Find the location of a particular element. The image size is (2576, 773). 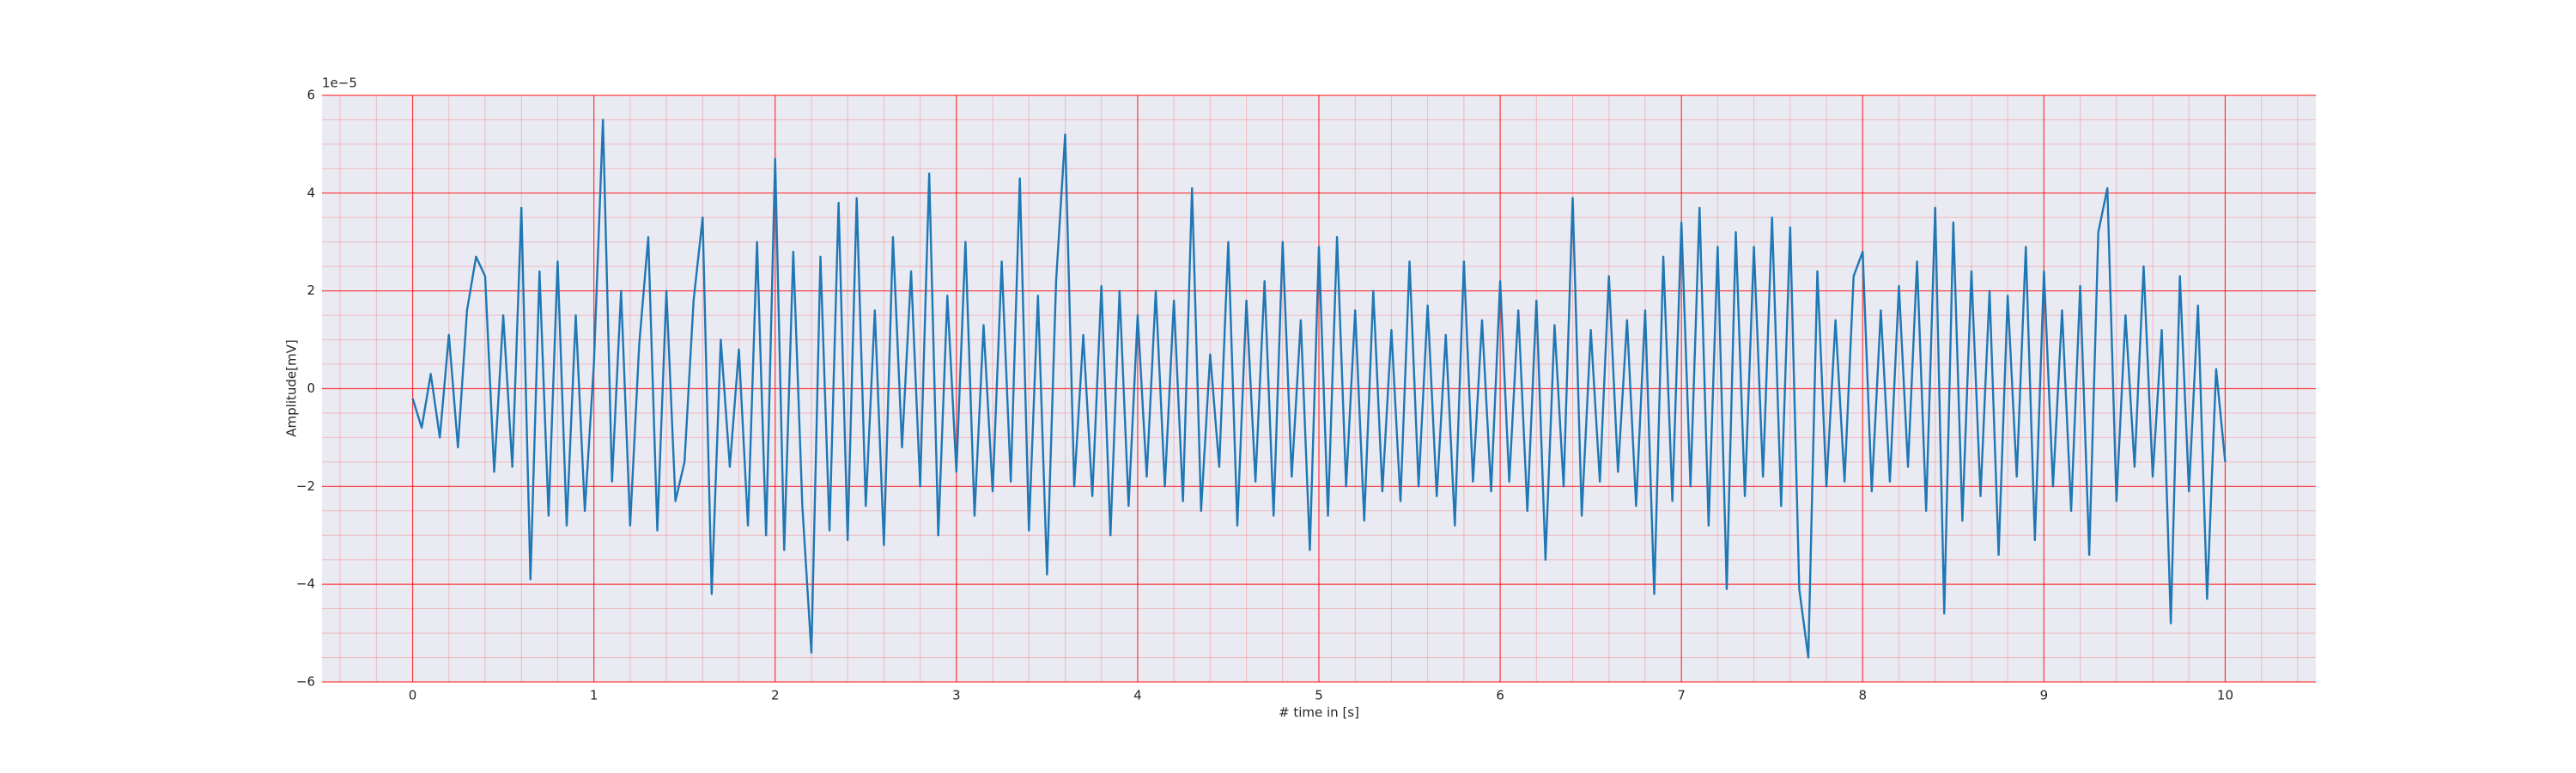

x-tick-label: 0 is located at coordinates (413, 695).